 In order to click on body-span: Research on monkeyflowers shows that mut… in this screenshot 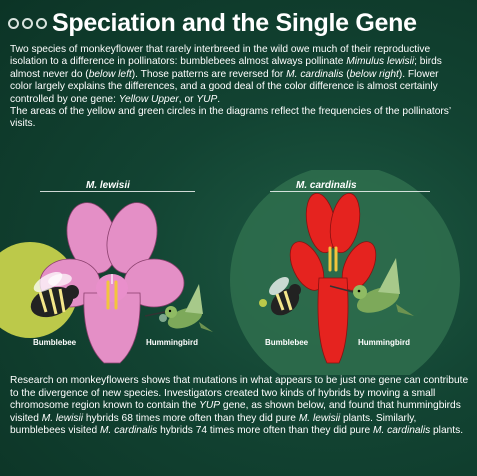, I will do `click(239, 393)`.